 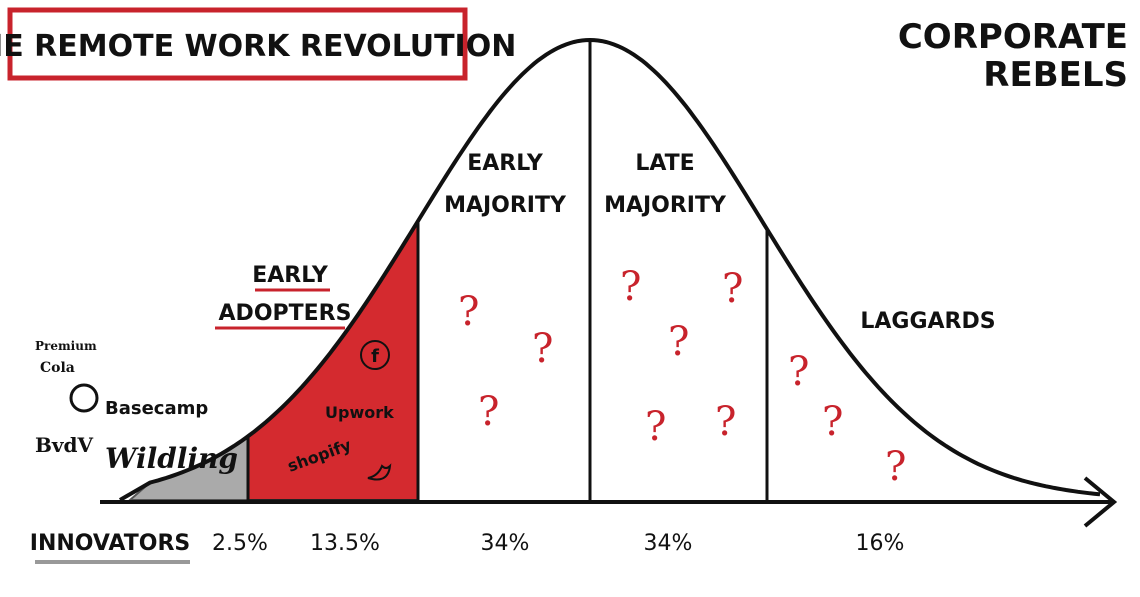 What do you see at coordinates (57, 368) in the screenshot?
I see `company: Cola` at bounding box center [57, 368].